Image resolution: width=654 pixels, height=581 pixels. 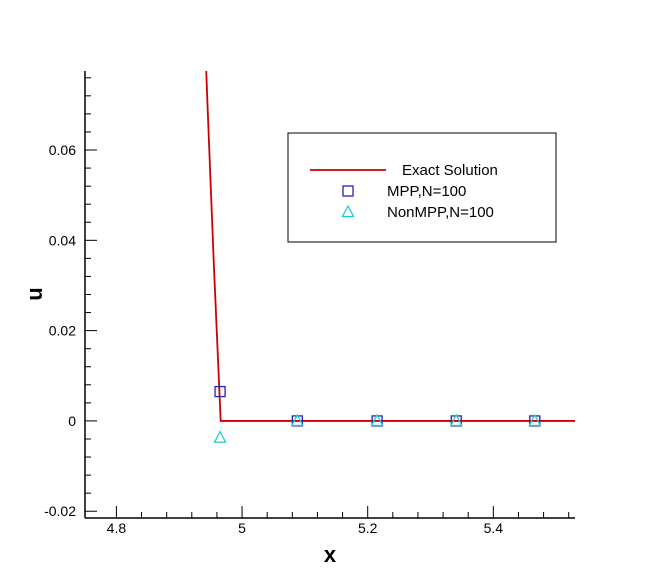 What do you see at coordinates (348, 211) in the screenshot?
I see `legend-triangle-swatch` at bounding box center [348, 211].